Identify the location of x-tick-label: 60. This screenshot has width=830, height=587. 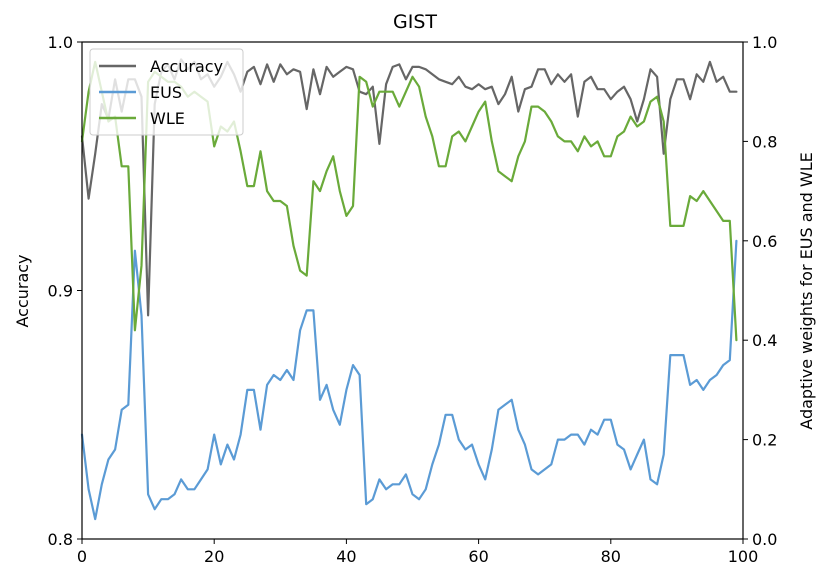
(478, 556).